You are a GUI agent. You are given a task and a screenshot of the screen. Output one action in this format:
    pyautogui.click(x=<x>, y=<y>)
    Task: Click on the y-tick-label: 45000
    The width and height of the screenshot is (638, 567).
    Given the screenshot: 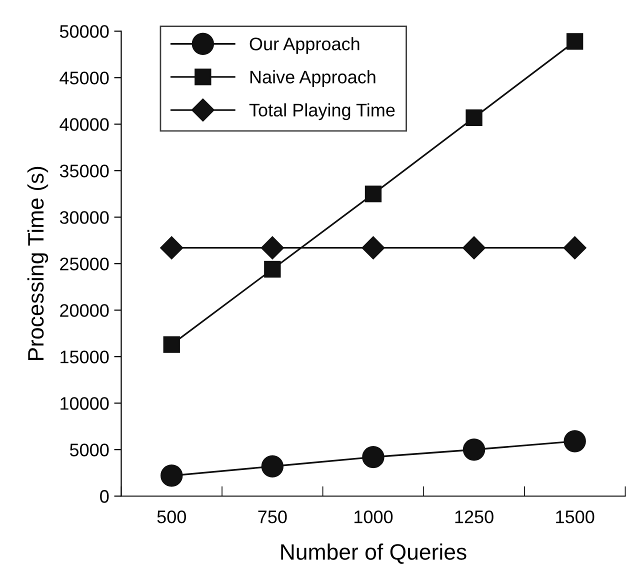 What is the action you would take?
    pyautogui.click(x=84, y=78)
    